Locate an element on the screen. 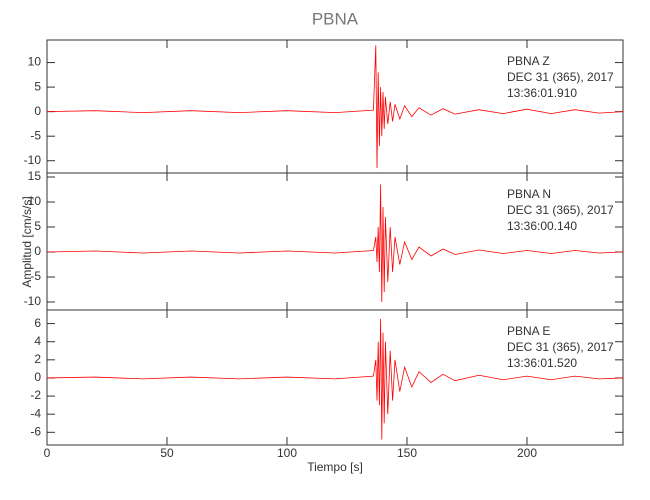 Image resolution: width=650 pixels, height=500 pixels. y-tick-label: 6 is located at coordinates (37, 323).